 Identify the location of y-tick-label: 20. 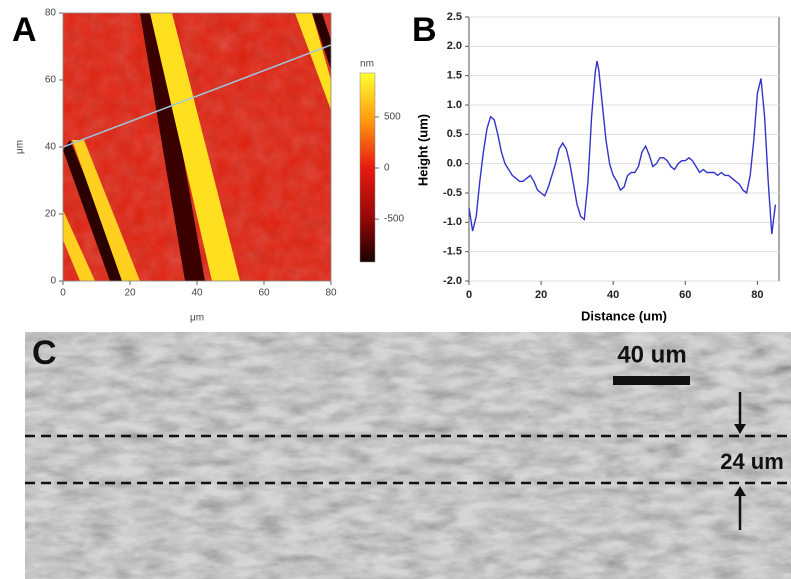
(51, 214).